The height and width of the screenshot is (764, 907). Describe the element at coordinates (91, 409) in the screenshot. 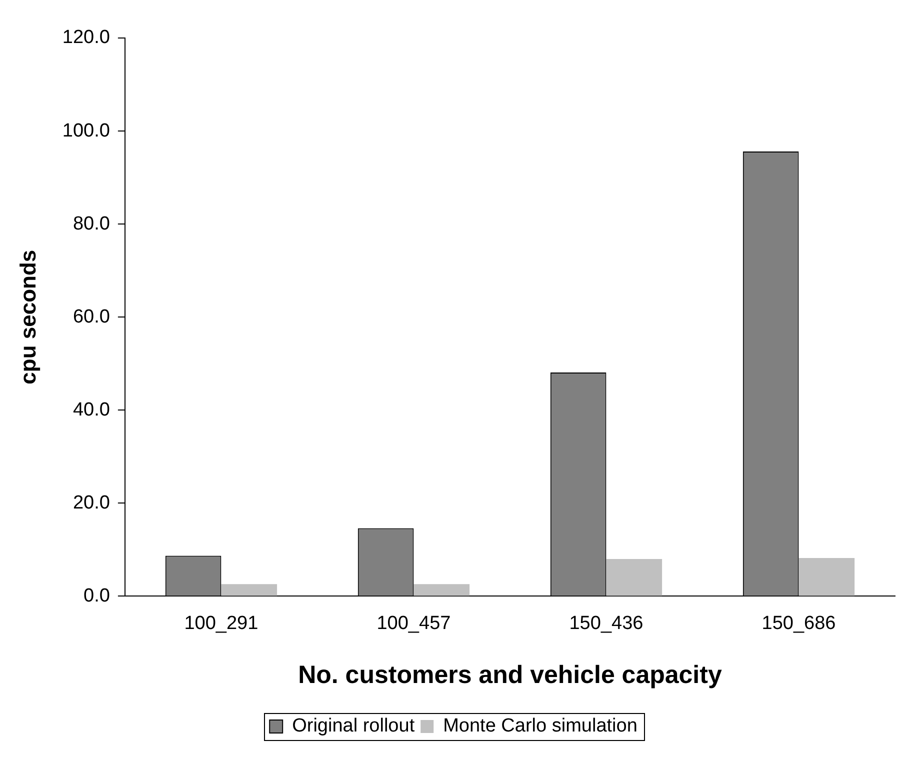

I see `y-tick-label: 40.0` at that location.